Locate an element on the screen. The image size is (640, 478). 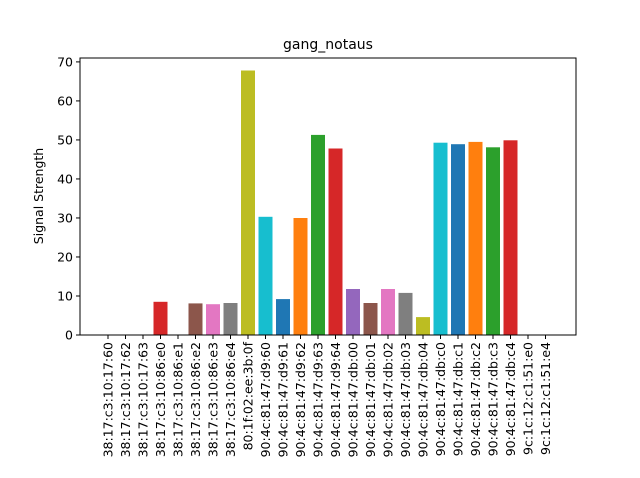
x-tick-label: 90:4c:81:47:db:c0 is located at coordinates (440, 399).